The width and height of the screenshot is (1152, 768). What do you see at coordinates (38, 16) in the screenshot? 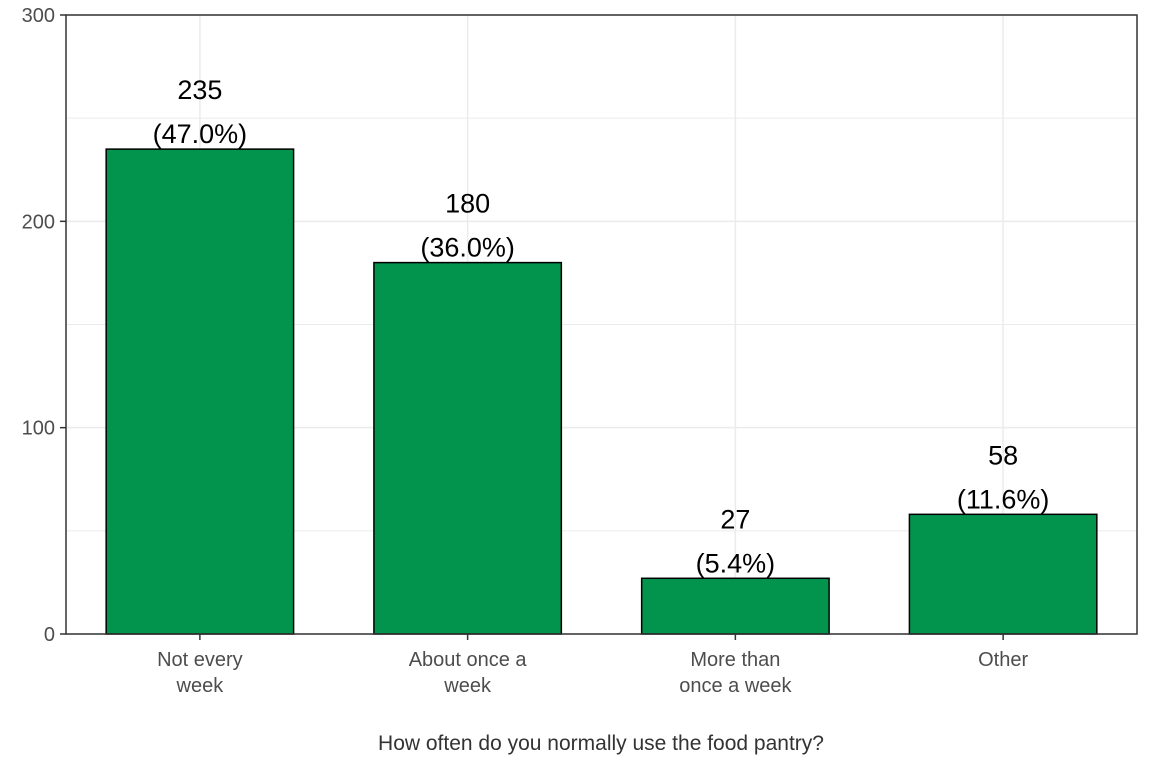
I see `y-tick-label: 300` at bounding box center [38, 16].